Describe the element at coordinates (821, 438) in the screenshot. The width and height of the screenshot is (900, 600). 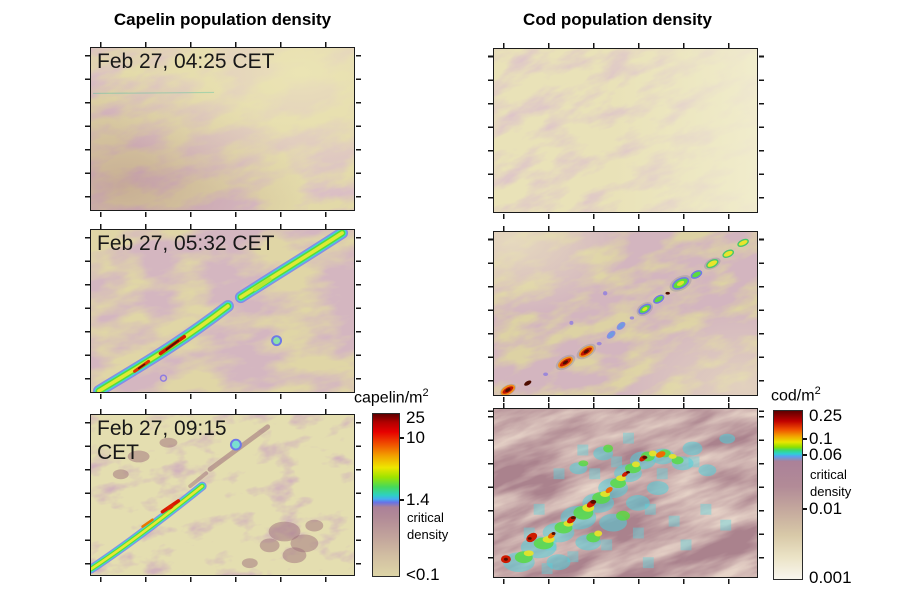
I see `colorbar-tick-label: 0.1` at that location.